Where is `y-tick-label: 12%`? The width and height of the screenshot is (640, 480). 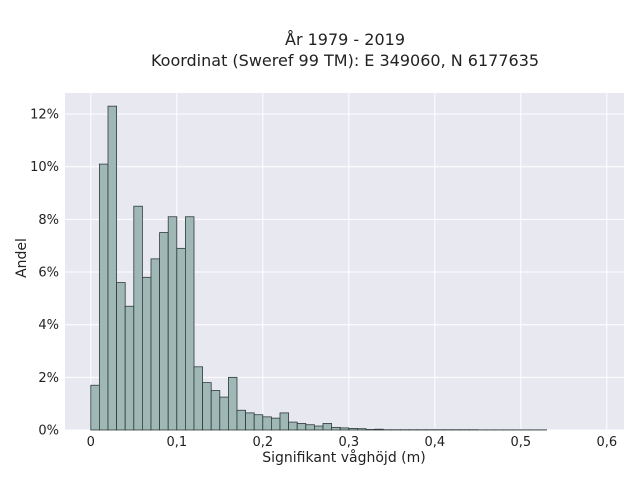 y-tick-label: 12% is located at coordinates (44, 115).